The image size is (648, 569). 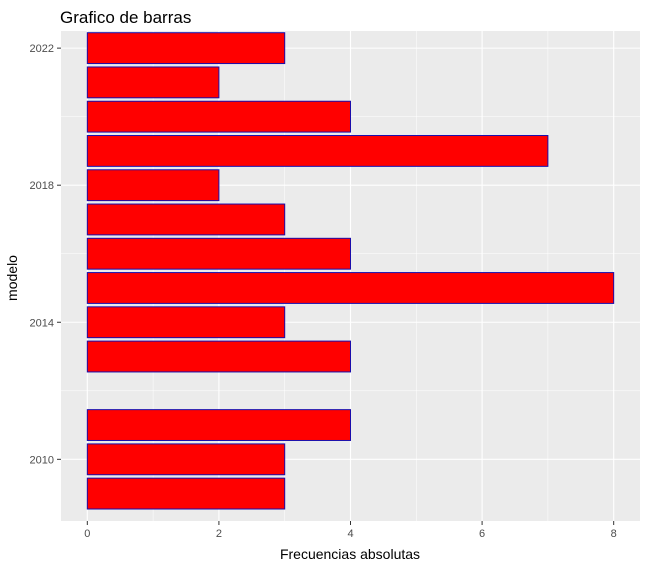 What do you see at coordinates (45, 254) in the screenshot?
I see `y-axis-ticks: 2010 2014 2018 2022` at bounding box center [45, 254].